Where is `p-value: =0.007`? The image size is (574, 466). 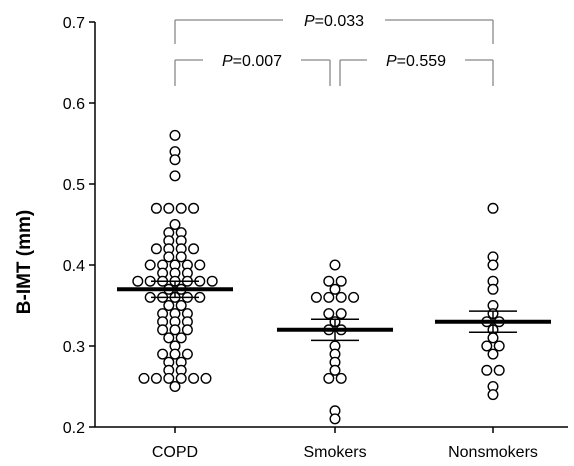 p-value: =0.007 is located at coordinates (257, 61).